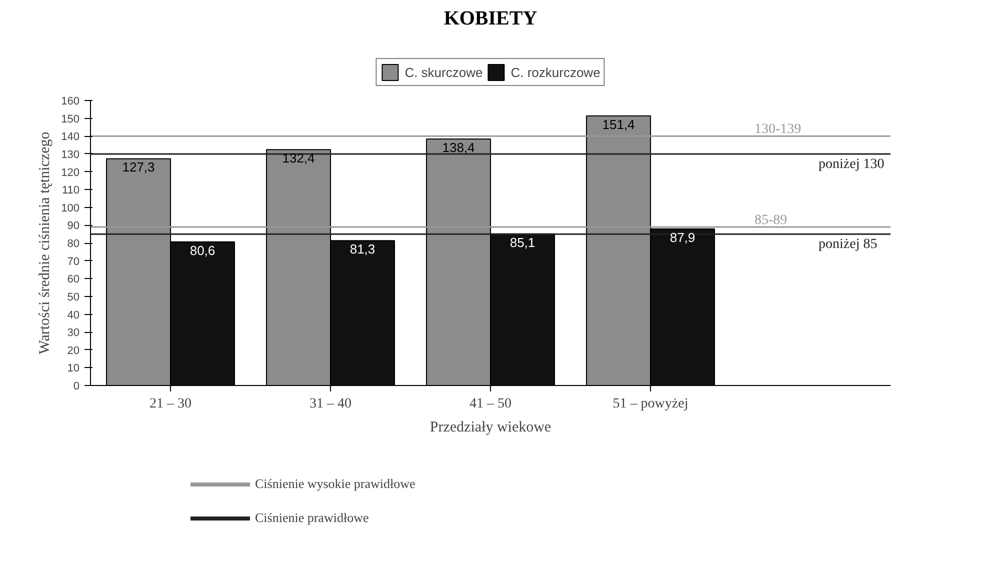 This screenshot has width=999, height=580. Describe the element at coordinates (71, 190) in the screenshot. I see `y-tick-label: 110` at that location.